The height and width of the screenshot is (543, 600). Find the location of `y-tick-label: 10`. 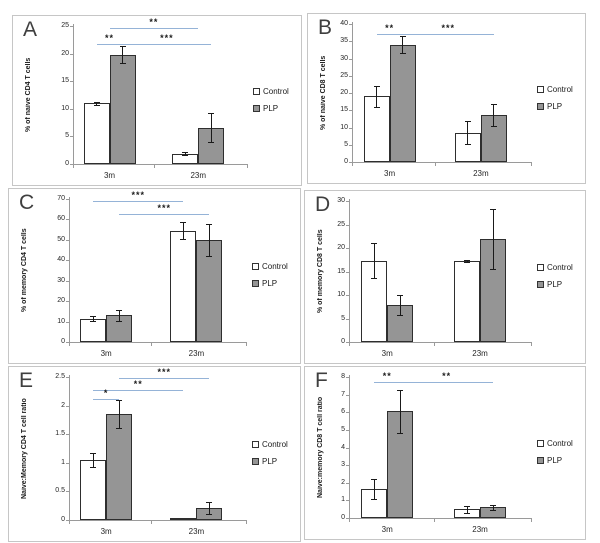

y-tick-label: 10 is located at coordinates (61, 321).